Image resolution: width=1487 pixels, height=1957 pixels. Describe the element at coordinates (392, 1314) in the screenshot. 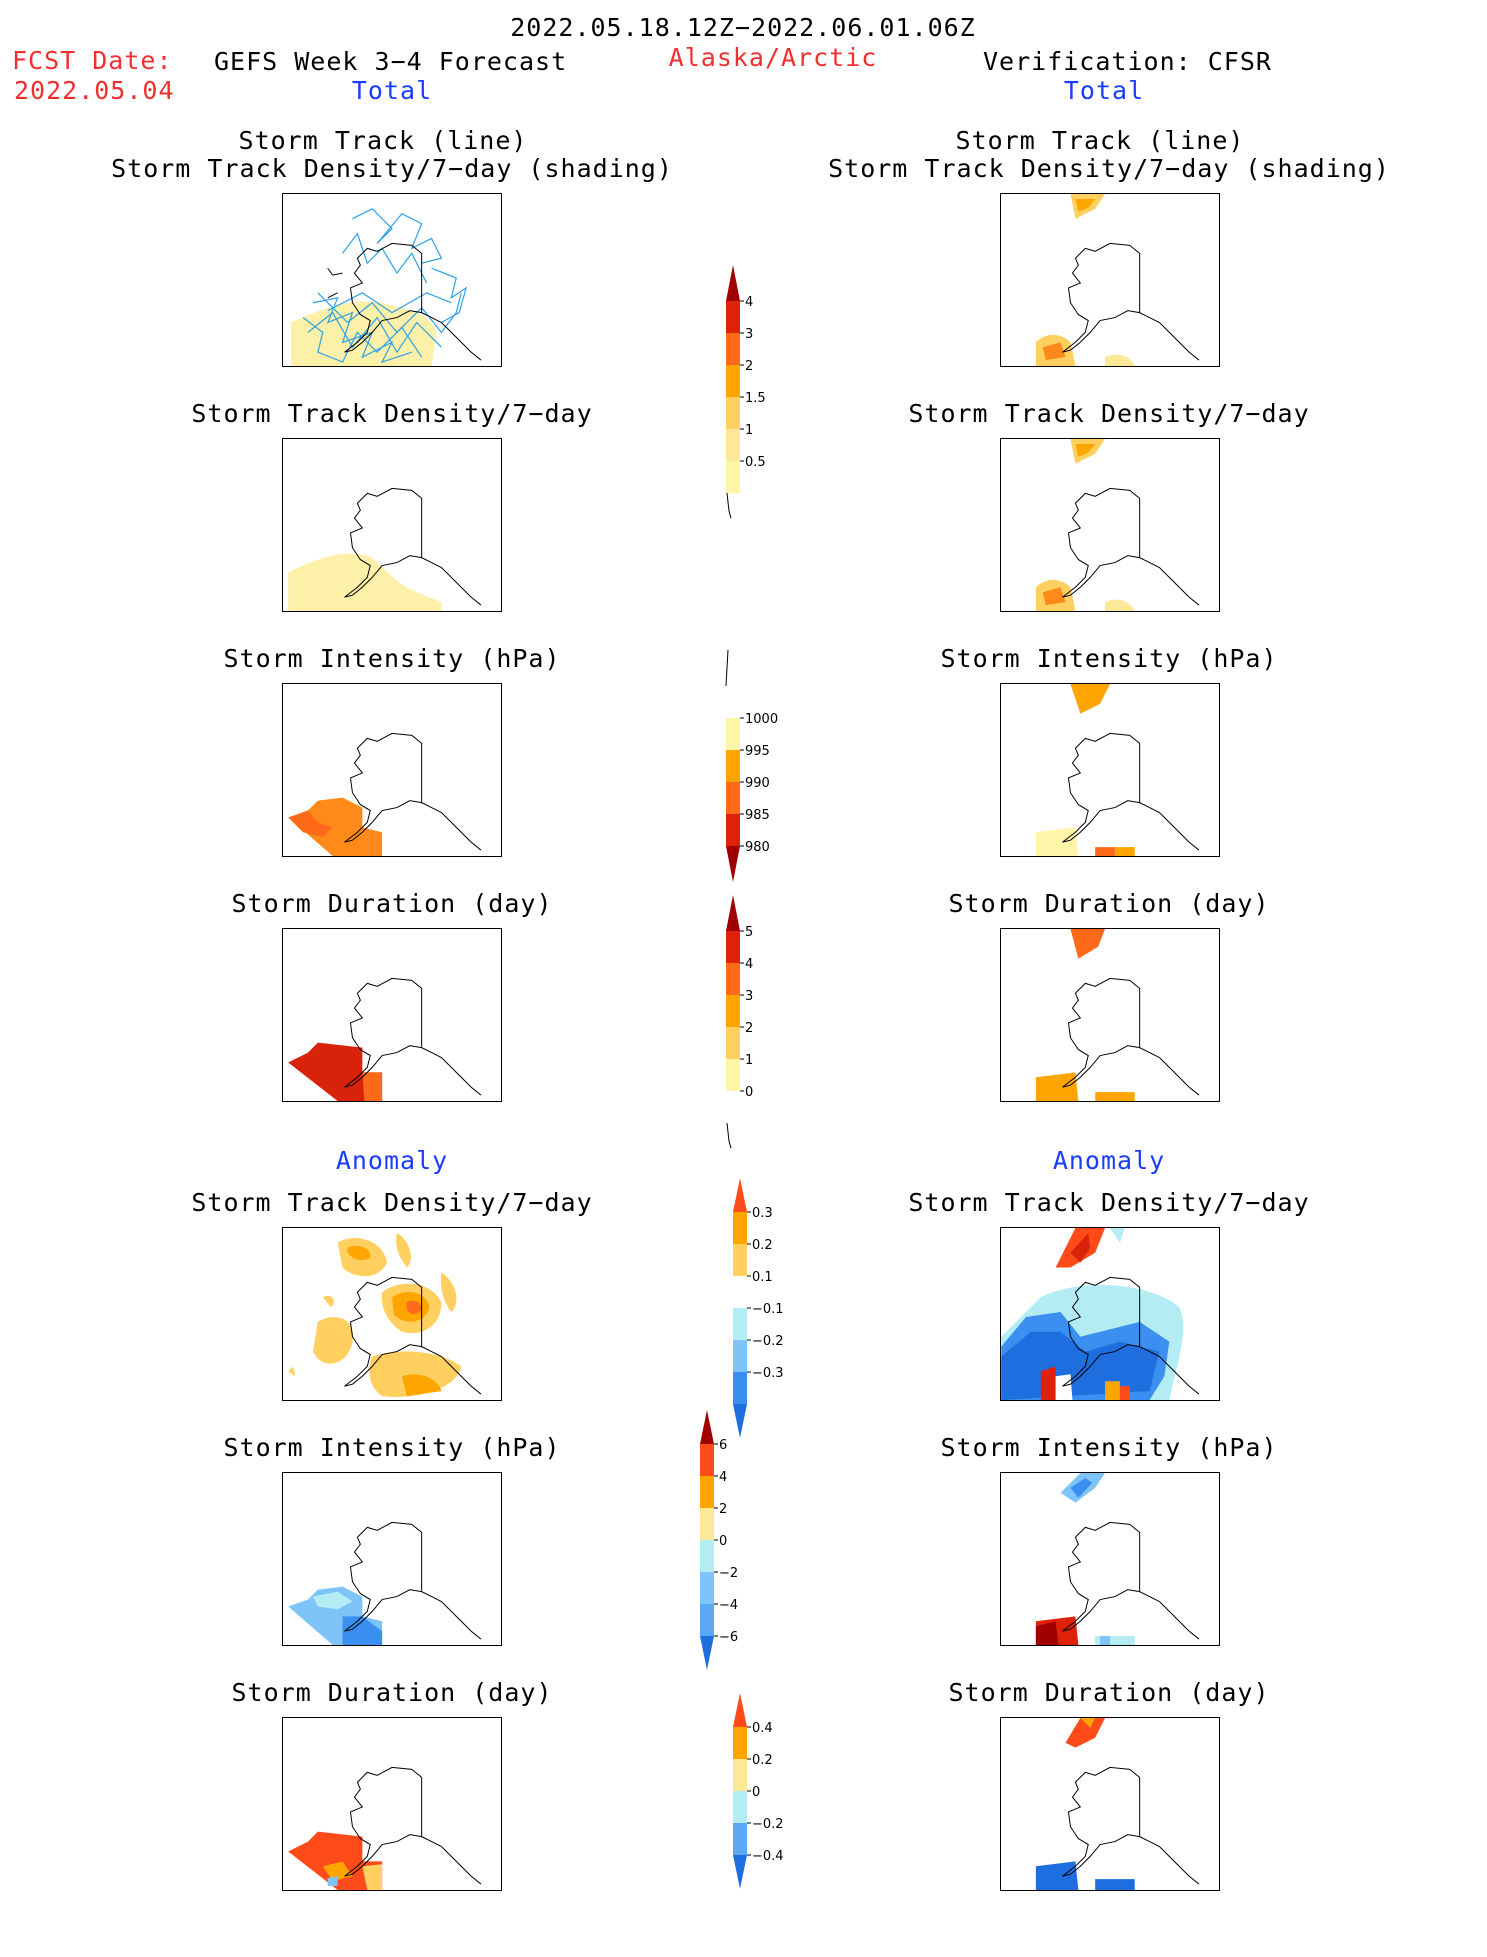

I see `map-left-anom-density` at that location.